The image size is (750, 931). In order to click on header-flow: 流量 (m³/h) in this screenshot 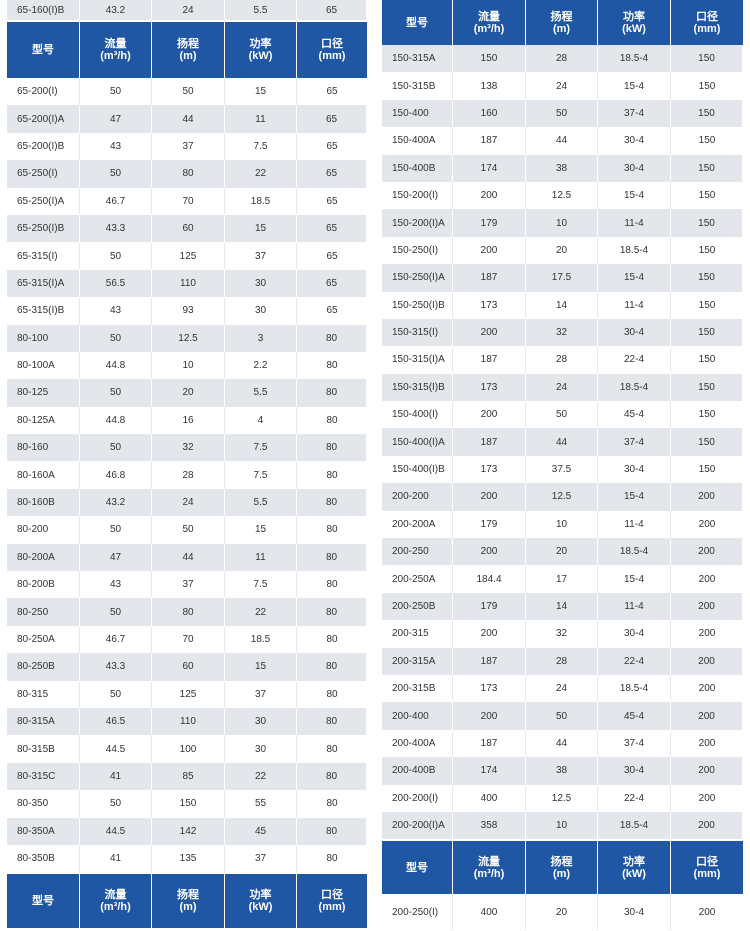, I will do `click(489, 22)`.